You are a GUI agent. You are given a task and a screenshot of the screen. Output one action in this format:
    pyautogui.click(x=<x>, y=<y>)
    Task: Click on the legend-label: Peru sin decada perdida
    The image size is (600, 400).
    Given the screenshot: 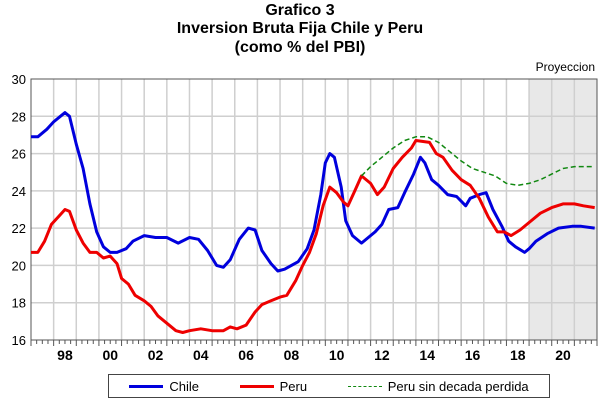 What is the action you would take?
    pyautogui.click(x=458, y=386)
    